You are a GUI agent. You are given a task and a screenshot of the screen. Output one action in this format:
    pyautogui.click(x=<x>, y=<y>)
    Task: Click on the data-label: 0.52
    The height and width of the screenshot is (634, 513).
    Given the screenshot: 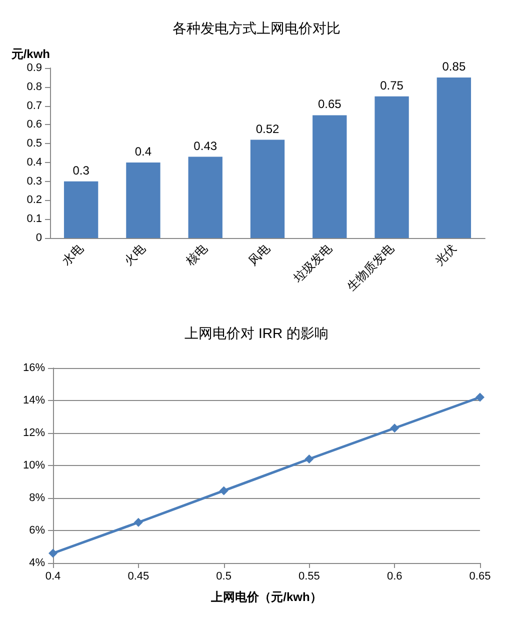 What is the action you would take?
    pyautogui.click(x=268, y=129)
    